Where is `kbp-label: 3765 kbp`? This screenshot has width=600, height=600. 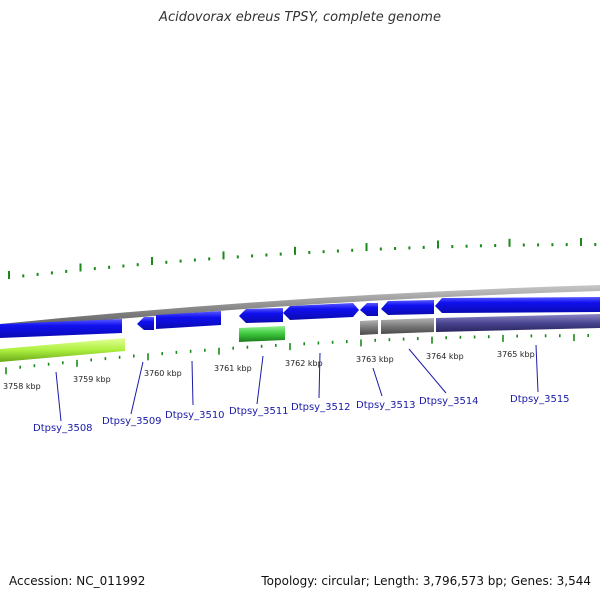 kbp-label: 3765 kbp is located at coordinates (516, 354).